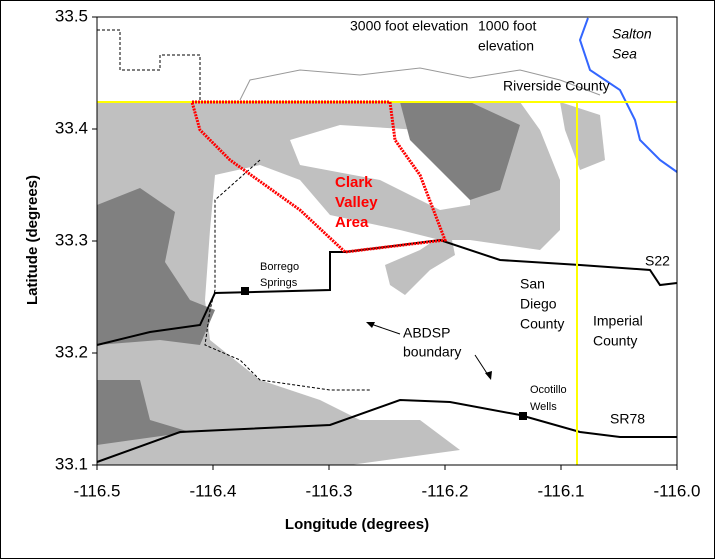  Describe the element at coordinates (329, 490) in the screenshot. I see `x-tick-label: -116.3` at that location.